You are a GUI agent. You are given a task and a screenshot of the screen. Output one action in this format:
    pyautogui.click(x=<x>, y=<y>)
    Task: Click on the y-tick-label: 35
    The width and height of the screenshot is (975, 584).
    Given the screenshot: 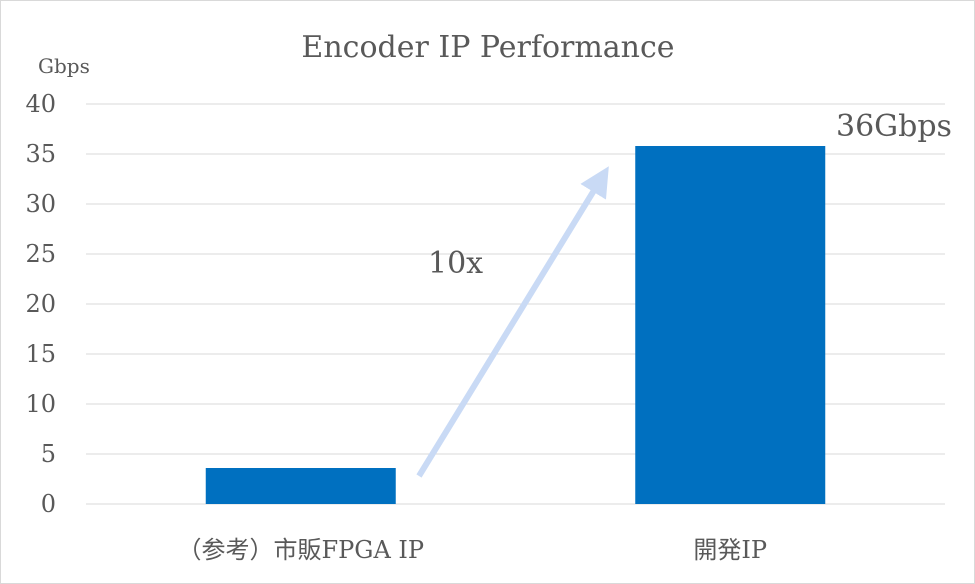 What is the action you would take?
    pyautogui.click(x=40, y=154)
    